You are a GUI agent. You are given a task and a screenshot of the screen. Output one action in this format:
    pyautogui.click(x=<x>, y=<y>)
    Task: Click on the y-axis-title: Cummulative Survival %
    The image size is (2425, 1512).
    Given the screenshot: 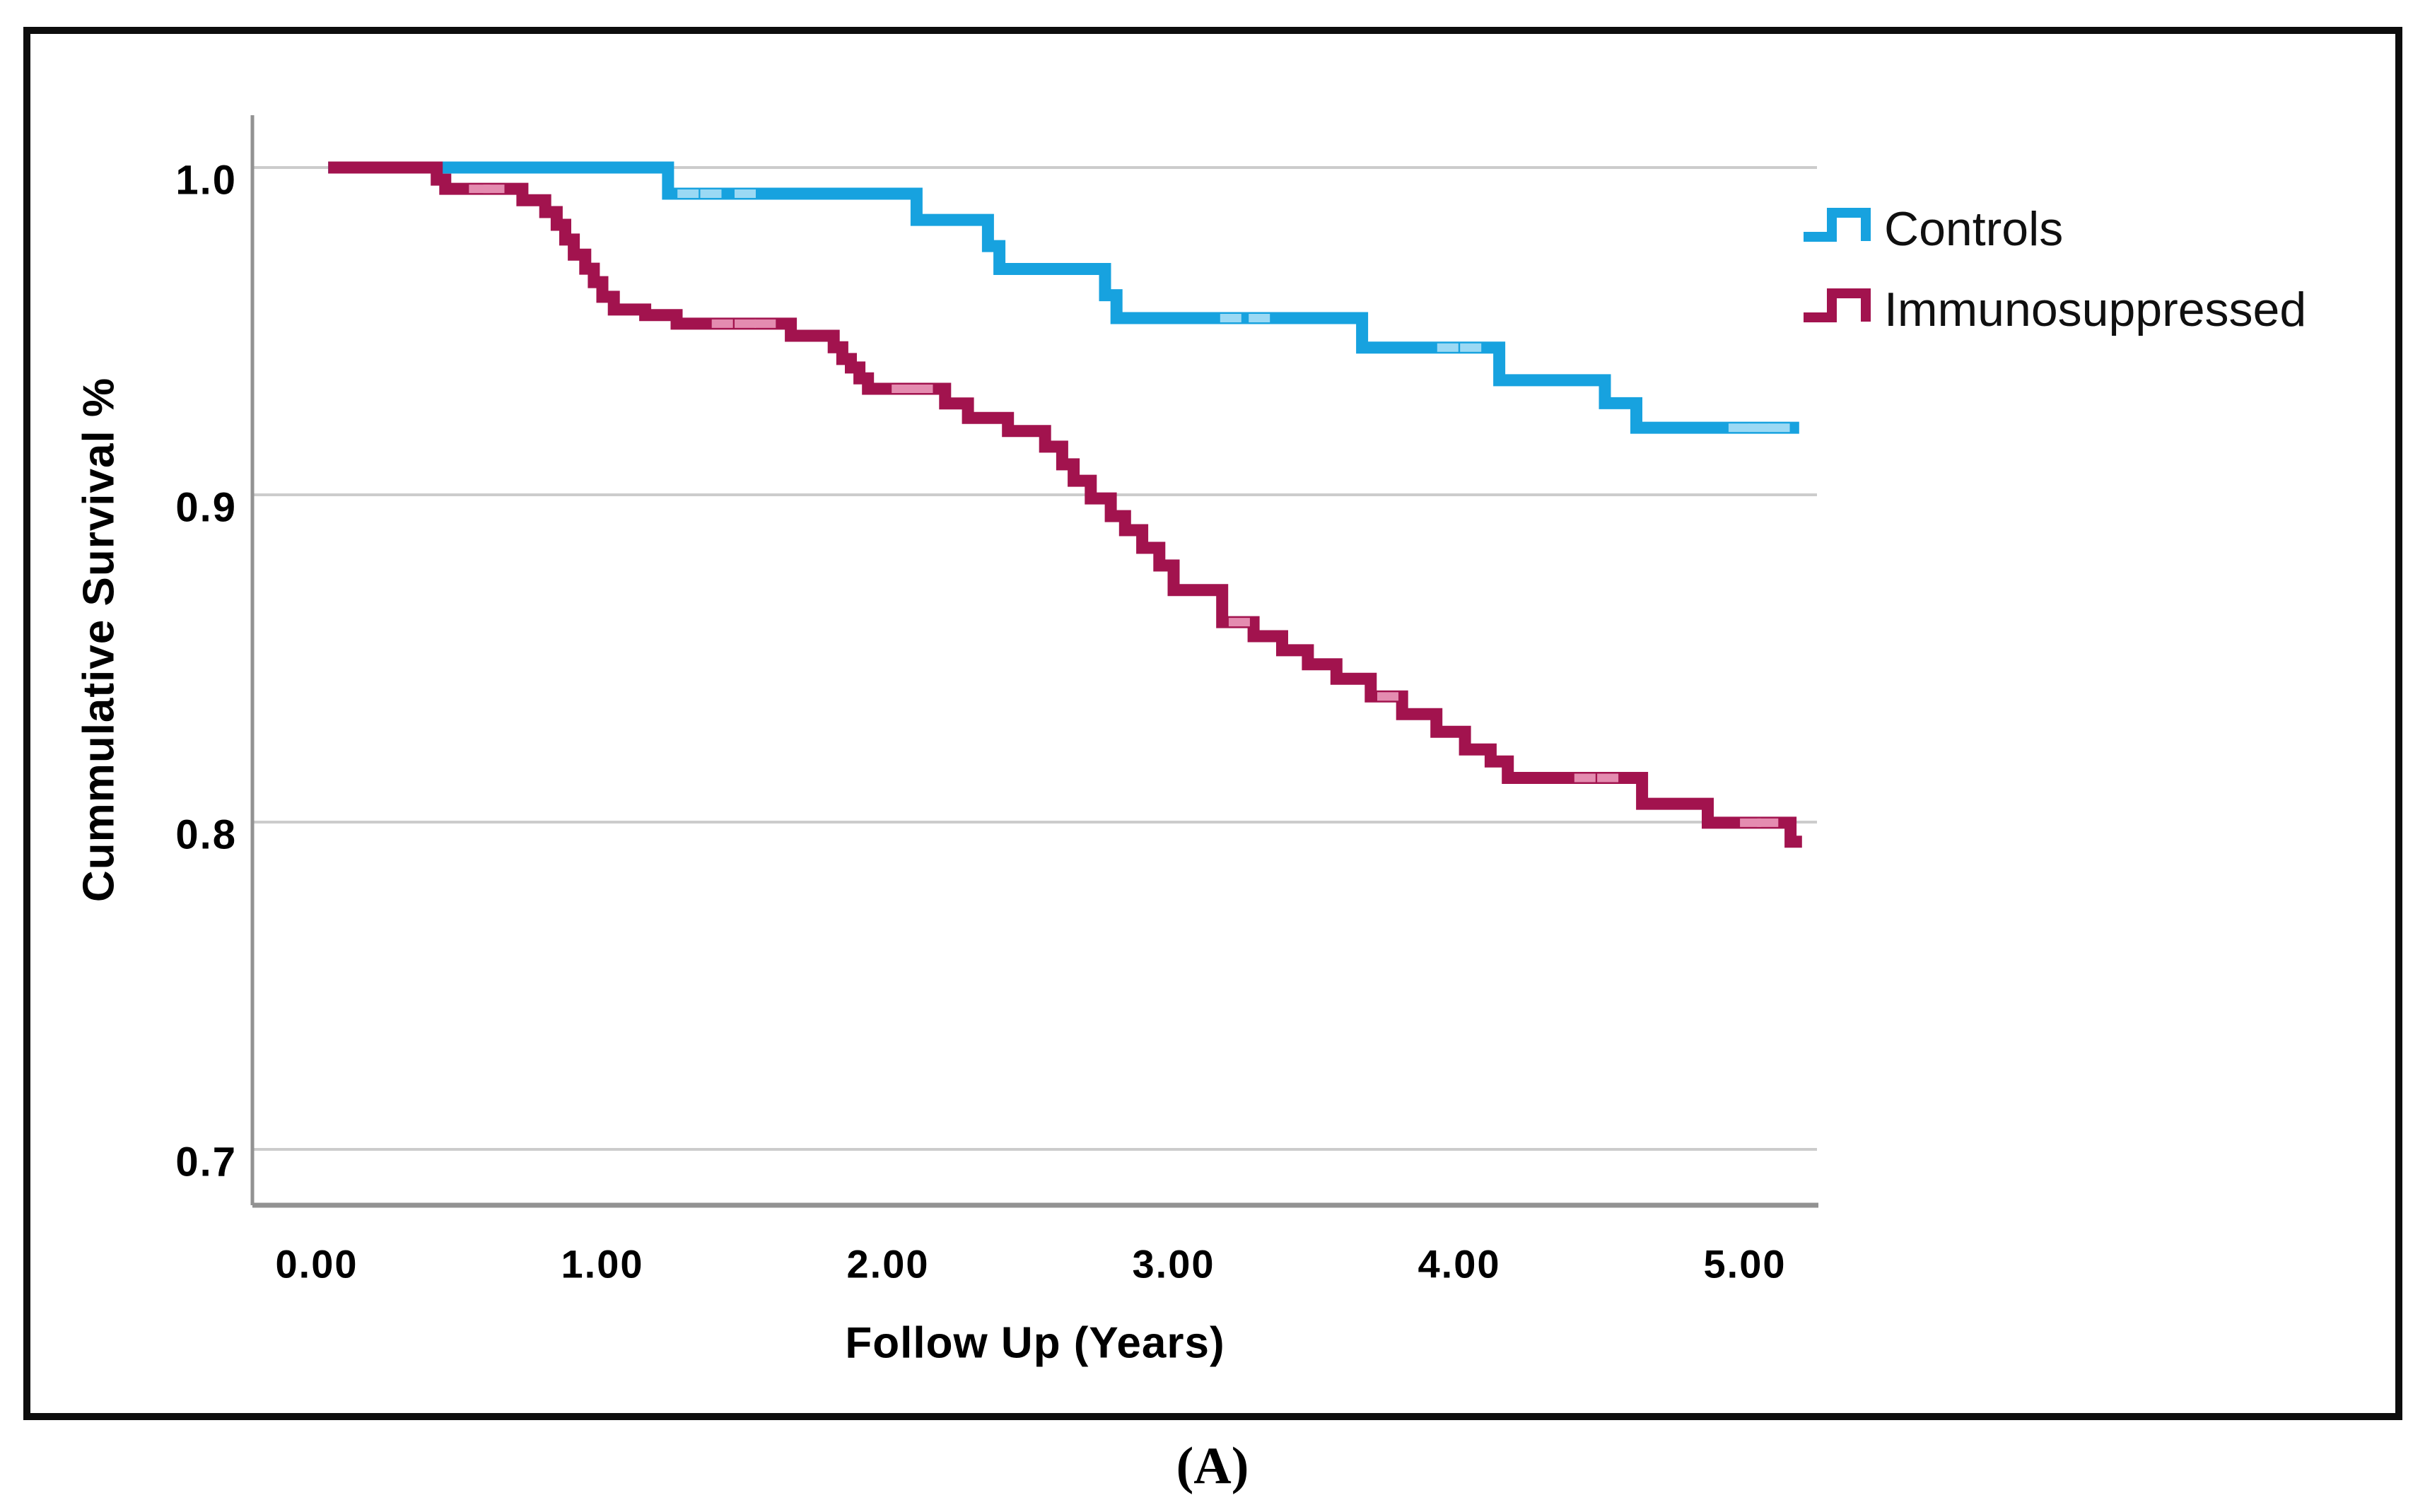 What is the action you would take?
    pyautogui.click(x=99, y=640)
    